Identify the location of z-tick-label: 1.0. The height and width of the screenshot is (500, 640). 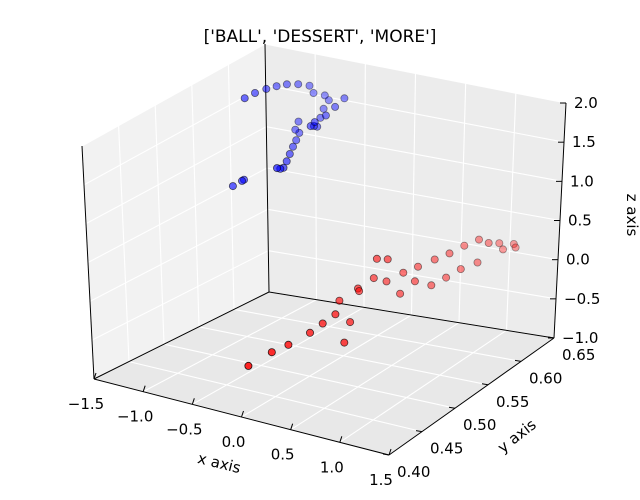
(582, 181).